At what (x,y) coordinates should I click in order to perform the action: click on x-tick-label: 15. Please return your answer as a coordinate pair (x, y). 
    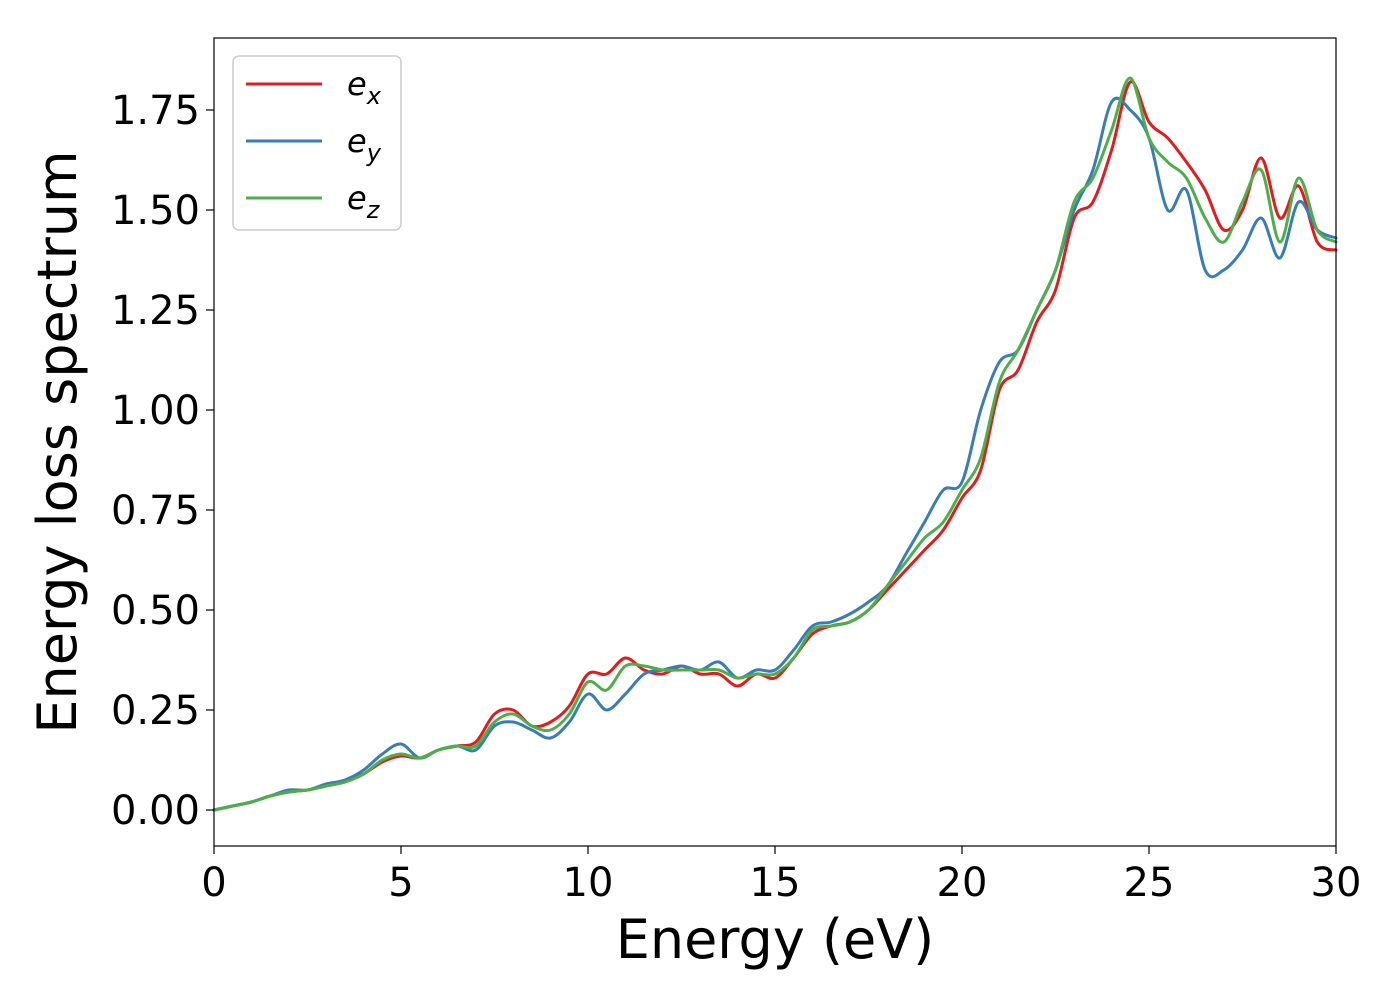
    Looking at the image, I should click on (775, 883).